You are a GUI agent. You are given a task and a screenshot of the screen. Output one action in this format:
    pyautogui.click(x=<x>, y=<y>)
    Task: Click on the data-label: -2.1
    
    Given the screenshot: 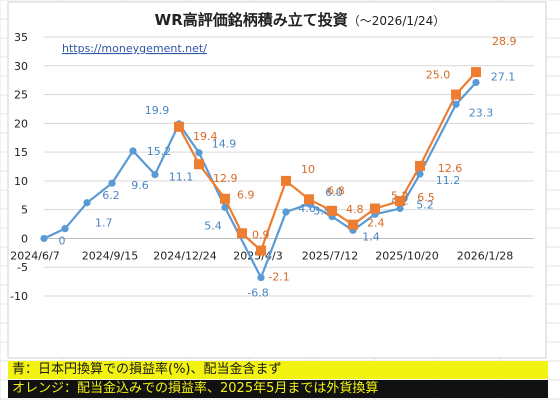 What is the action you would take?
    pyautogui.click(x=278, y=277)
    